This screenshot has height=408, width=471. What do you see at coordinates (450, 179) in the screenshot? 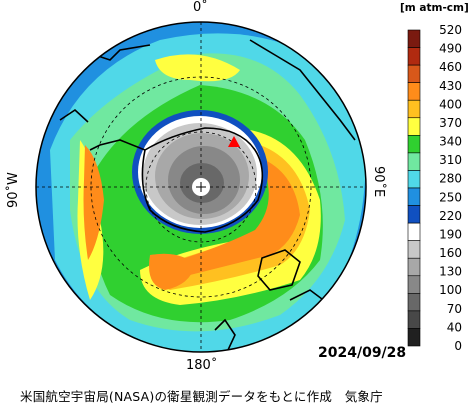
I see `legend-tick-label: 280` at bounding box center [450, 179].